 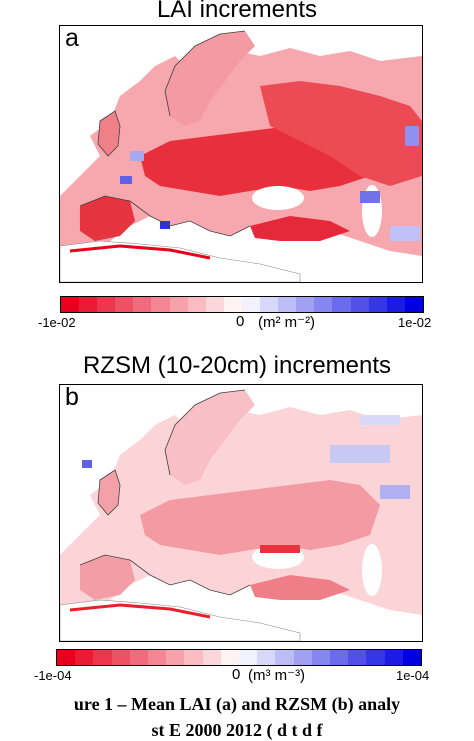 What do you see at coordinates (237, 11) in the screenshot?
I see `panel-a-title: LAI increments` at bounding box center [237, 11].